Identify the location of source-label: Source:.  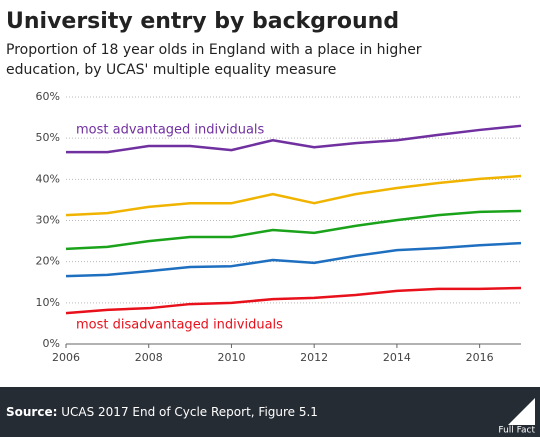
(31, 412).